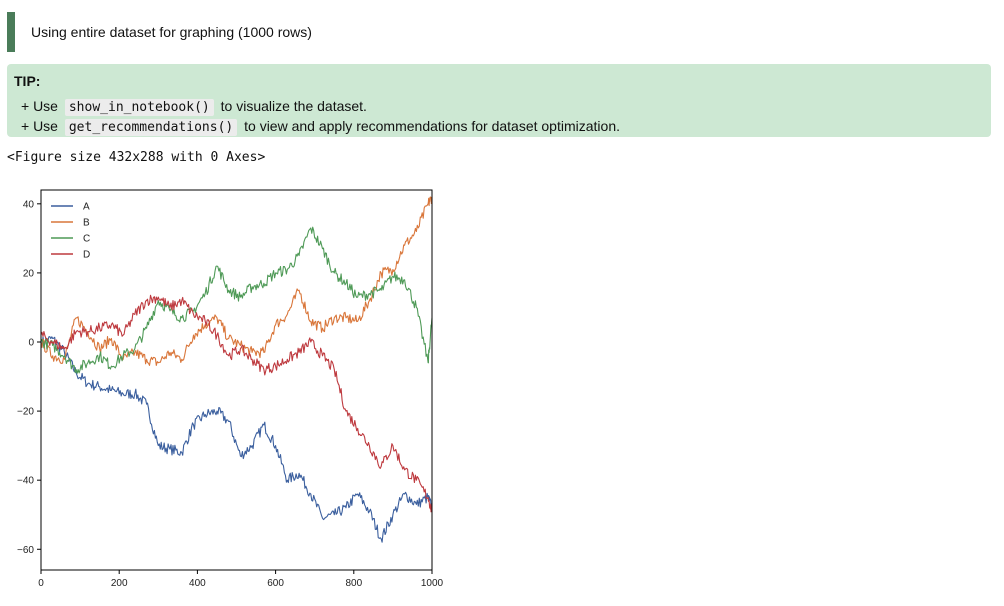 The image size is (1004, 606). I want to click on legend-label-D: D, so click(86, 255).